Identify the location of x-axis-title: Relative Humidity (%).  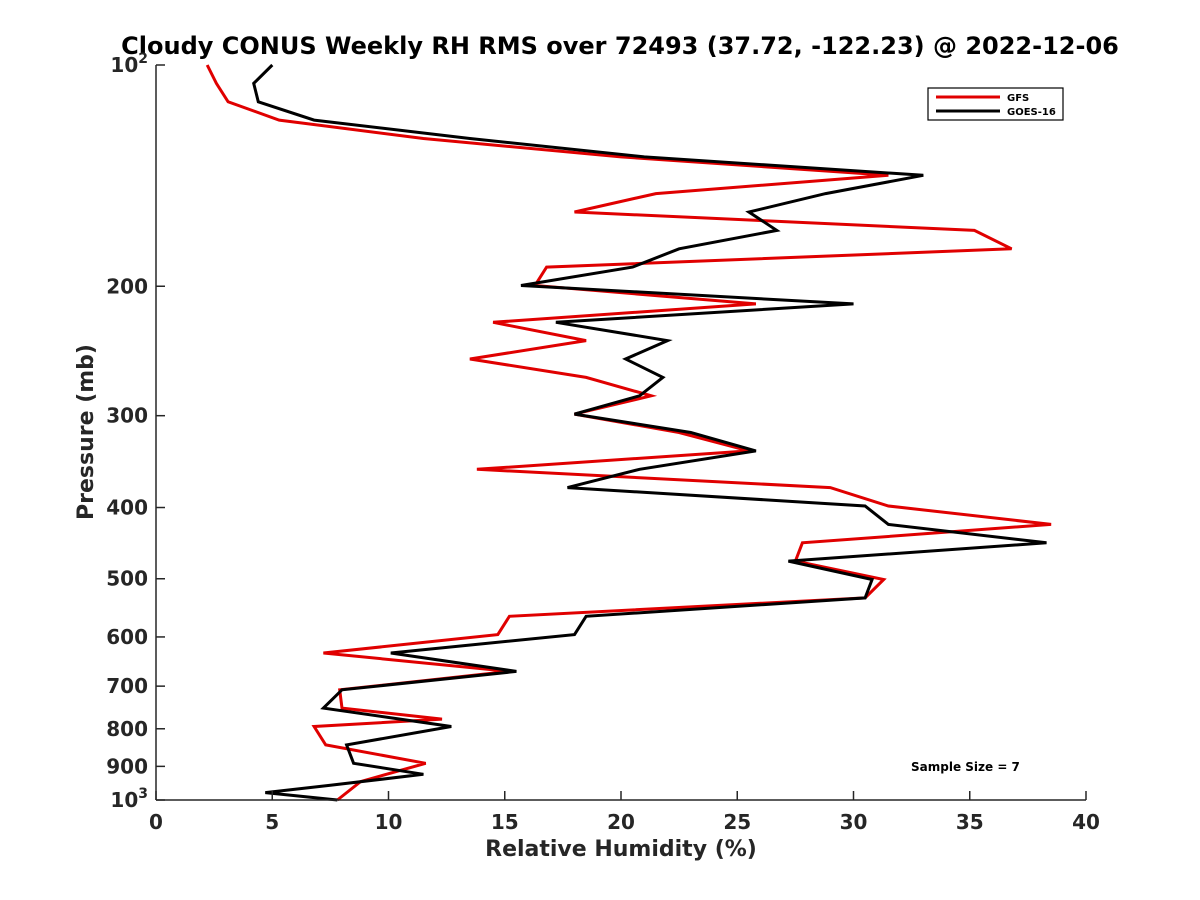
(621, 849).